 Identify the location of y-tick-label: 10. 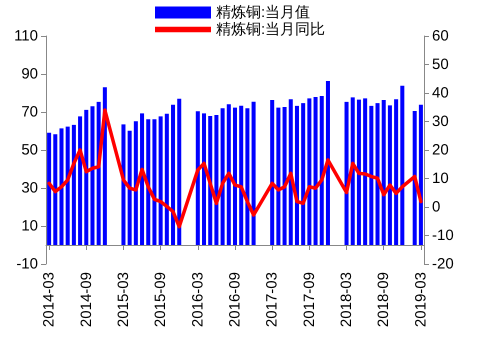
(29, 226).